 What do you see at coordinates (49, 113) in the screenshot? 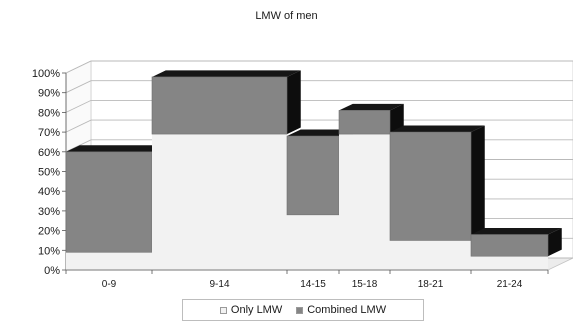
I see `y-tick-label: 80%` at bounding box center [49, 113].